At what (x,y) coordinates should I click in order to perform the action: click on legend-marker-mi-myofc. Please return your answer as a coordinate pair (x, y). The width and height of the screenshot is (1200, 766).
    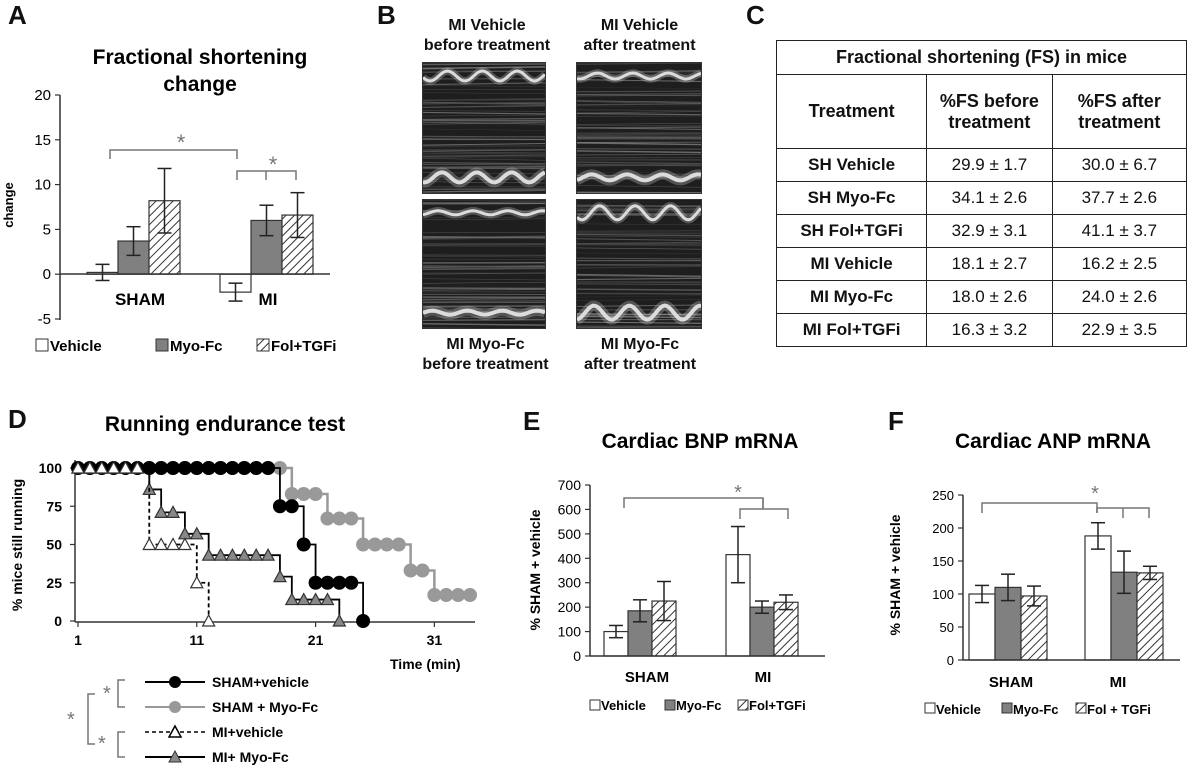
    Looking at the image, I should click on (175, 756).